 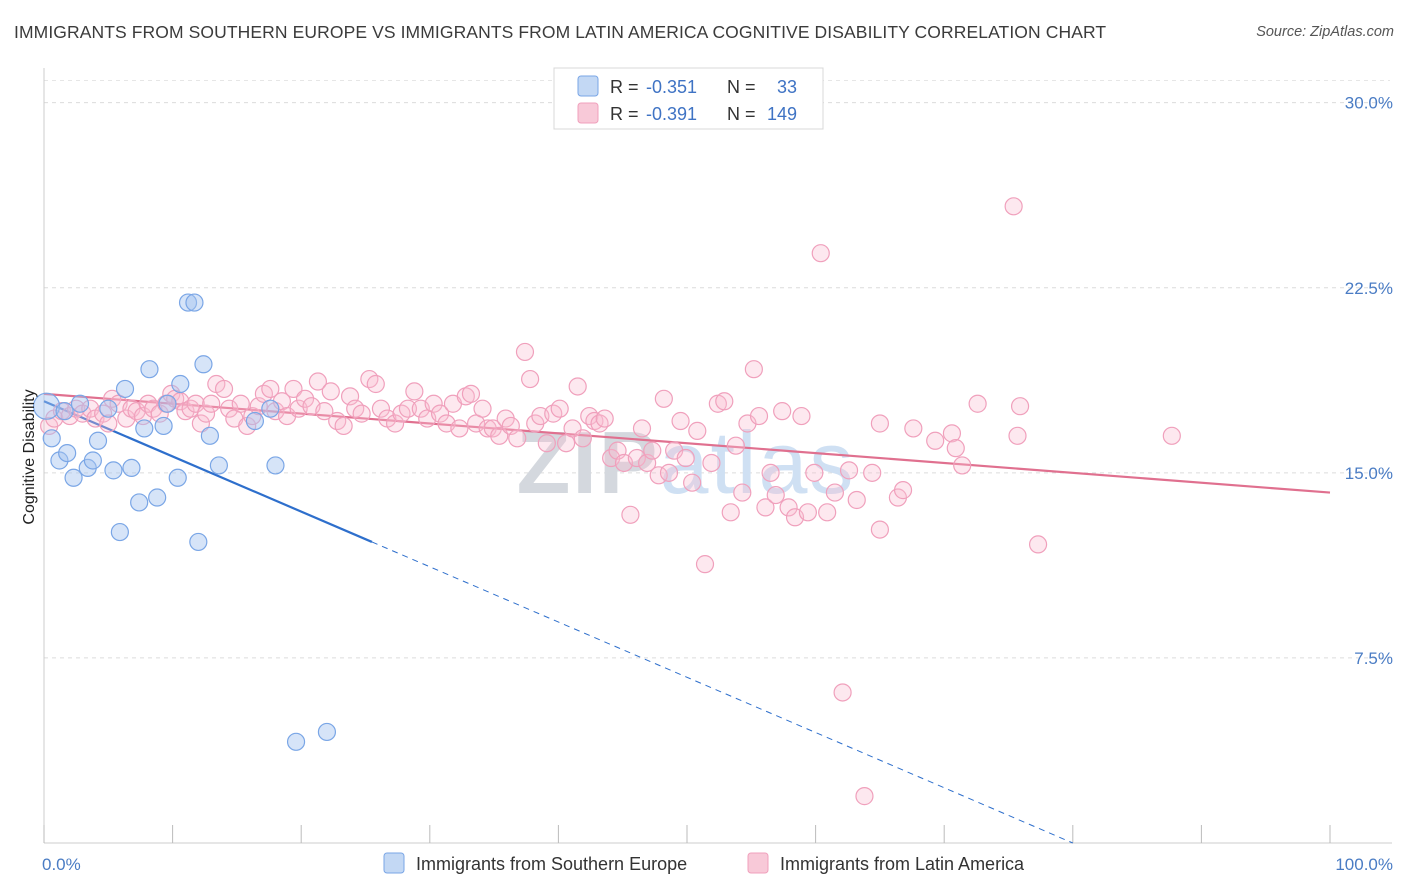 I want to click on bottom-legend-swatch-latin-america, so click(x=758, y=863).